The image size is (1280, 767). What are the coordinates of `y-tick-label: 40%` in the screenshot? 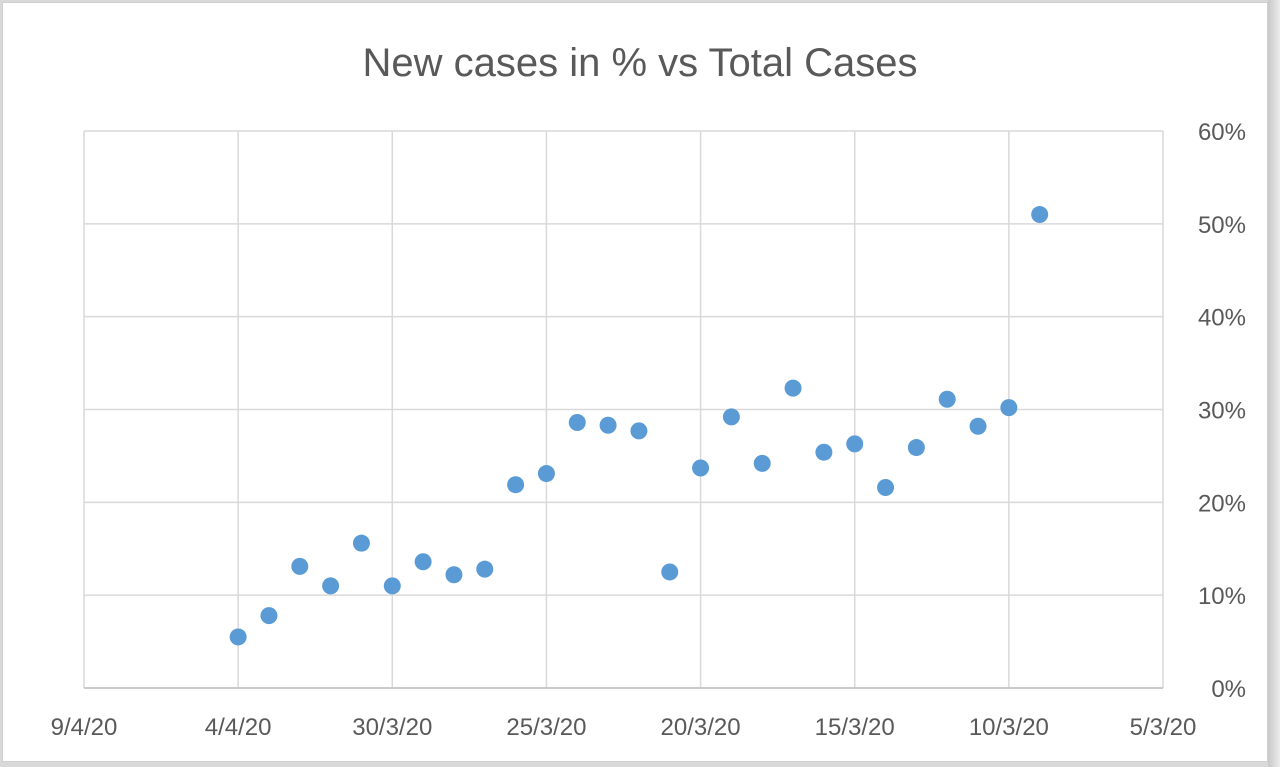 It's located at (1222, 318).